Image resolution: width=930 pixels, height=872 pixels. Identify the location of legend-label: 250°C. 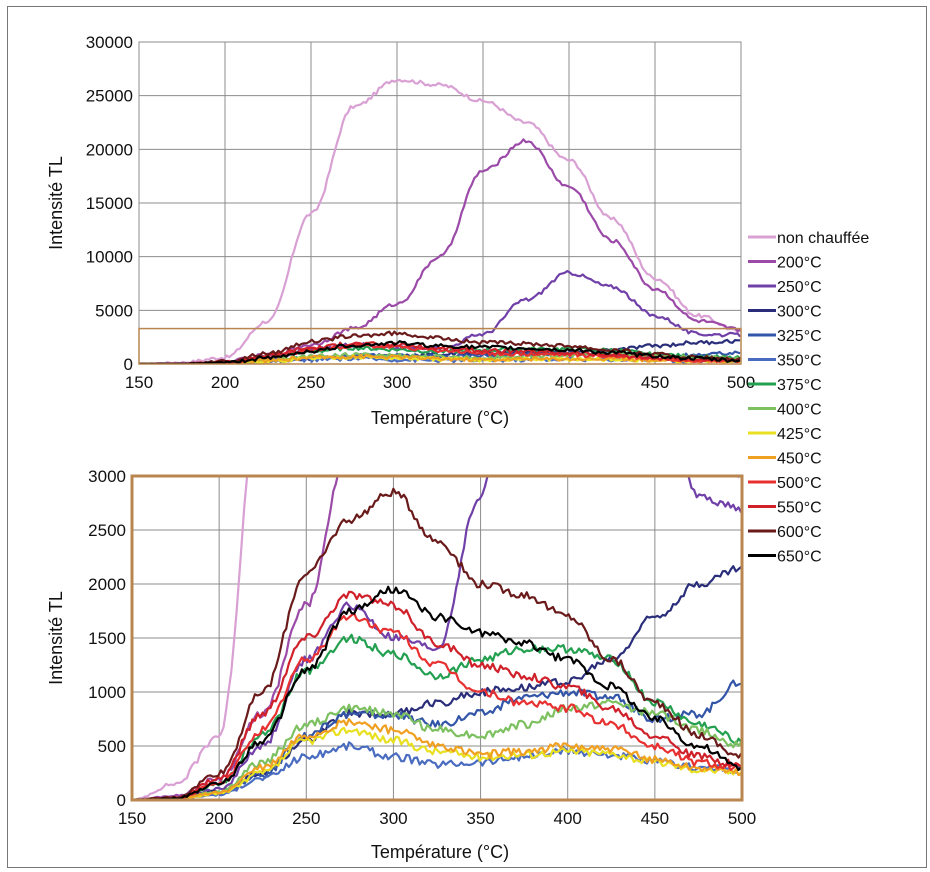
(799, 287).